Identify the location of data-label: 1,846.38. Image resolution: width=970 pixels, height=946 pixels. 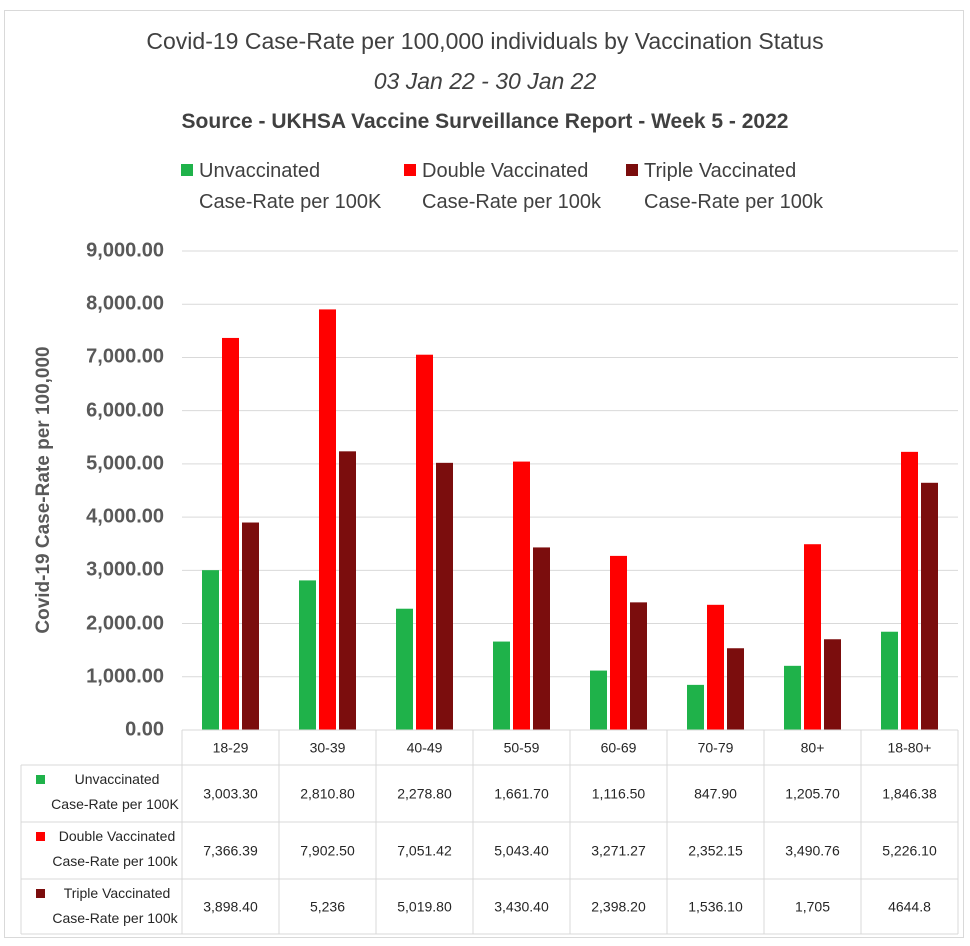
(909, 794).